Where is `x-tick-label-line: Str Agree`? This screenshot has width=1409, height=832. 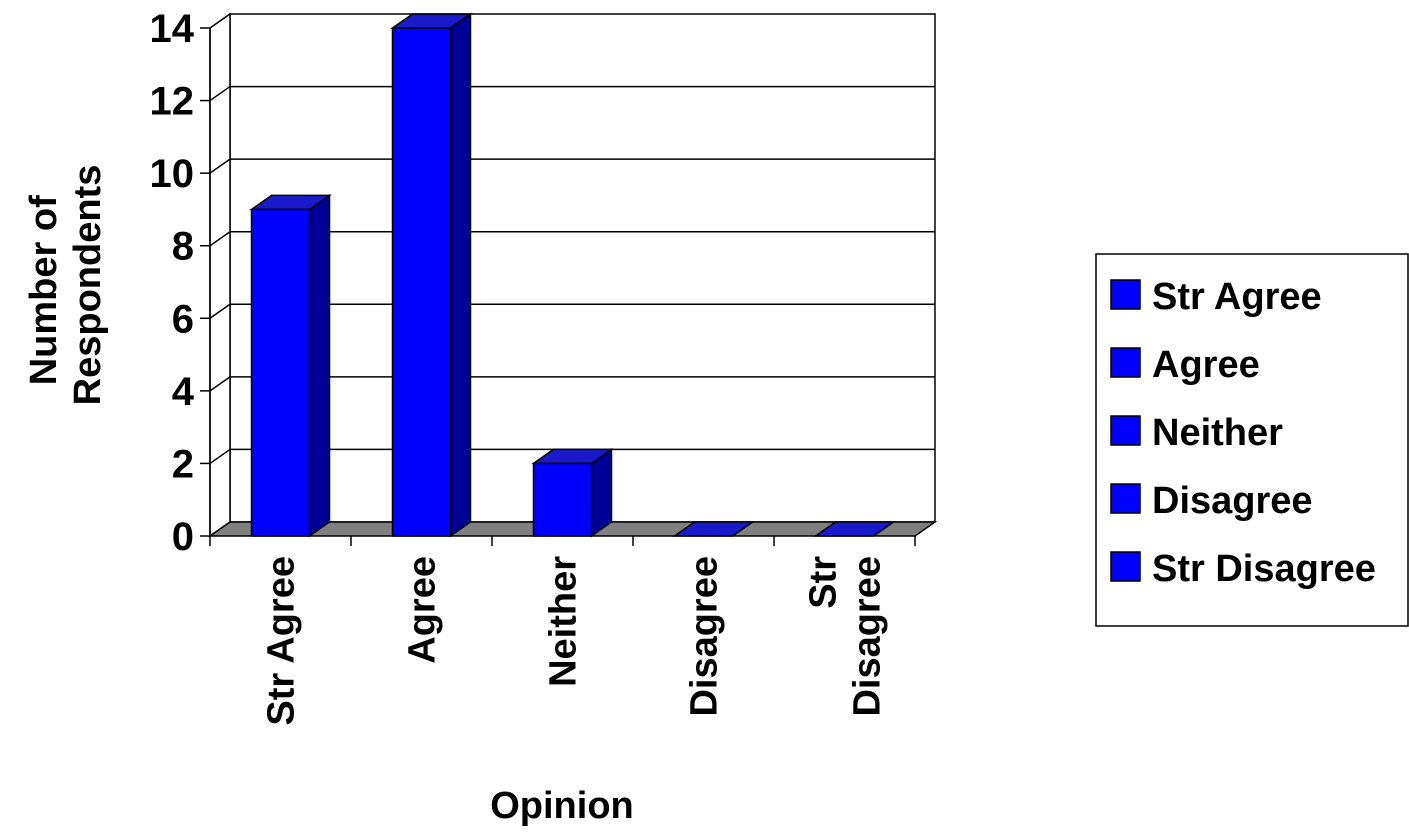
x-tick-label-line: Str Agree is located at coordinates (282, 641).